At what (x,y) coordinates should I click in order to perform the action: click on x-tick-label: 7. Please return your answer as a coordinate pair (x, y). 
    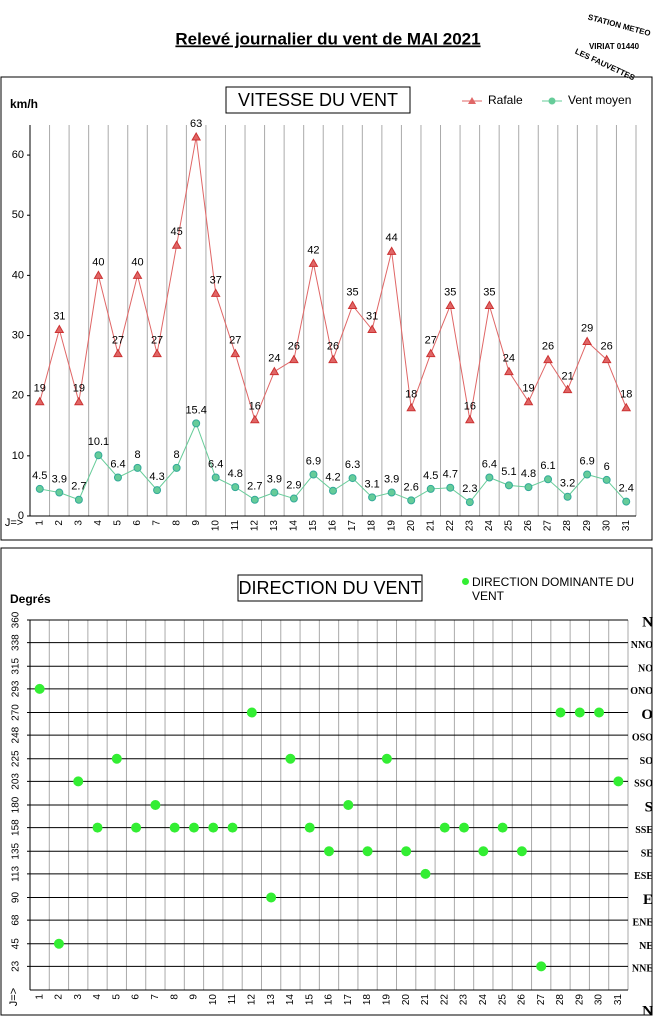
    Looking at the image, I should click on (155, 997).